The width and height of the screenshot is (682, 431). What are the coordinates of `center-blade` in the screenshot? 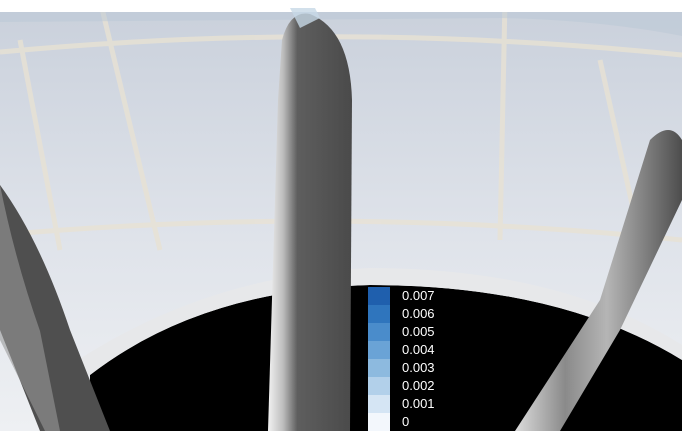 It's located at (310, 222).